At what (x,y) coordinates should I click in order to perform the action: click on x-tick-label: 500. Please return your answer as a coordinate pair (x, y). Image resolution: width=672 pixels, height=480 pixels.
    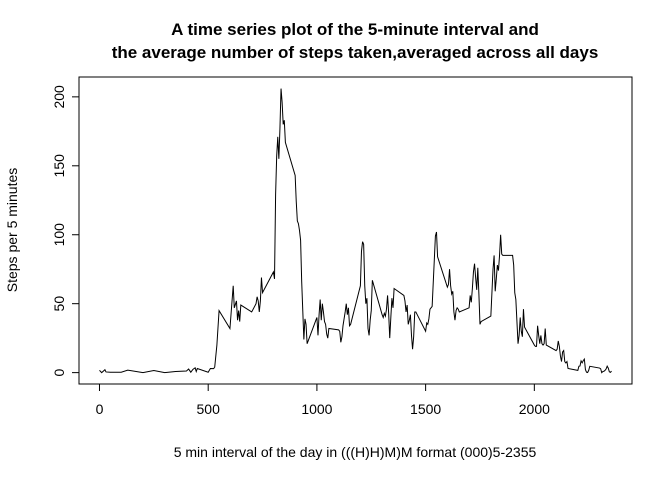
    Looking at the image, I should click on (209, 409).